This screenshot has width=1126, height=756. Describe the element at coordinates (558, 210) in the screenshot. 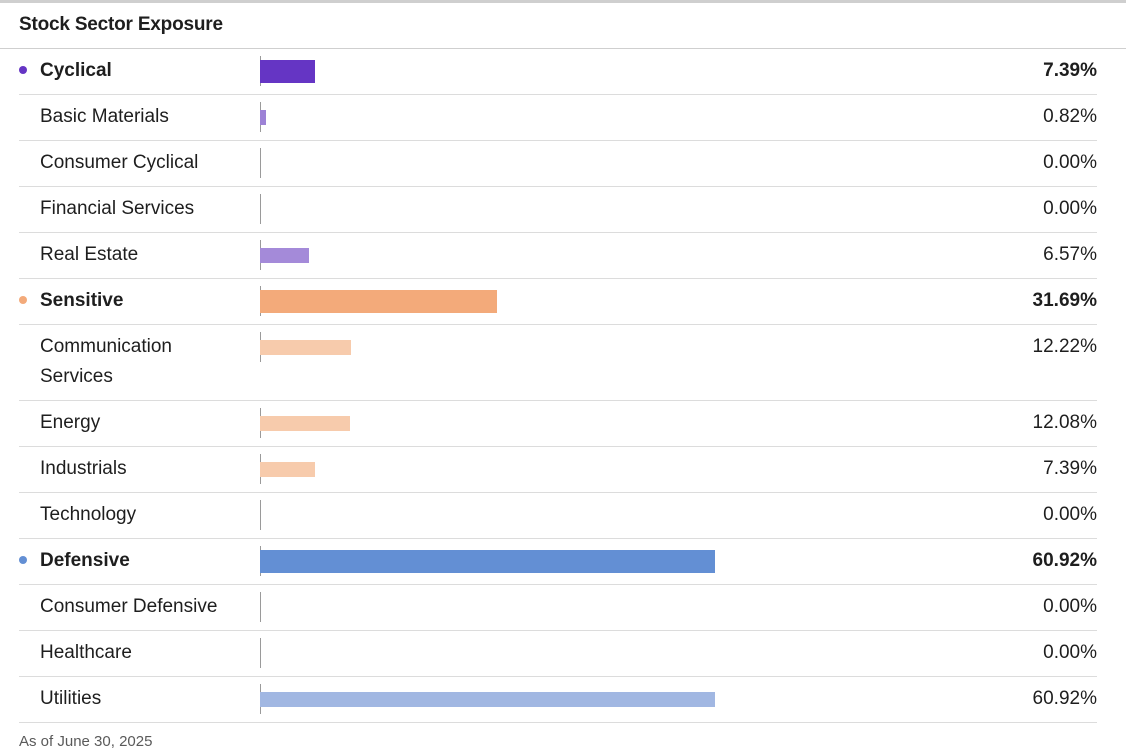

I see `sector-row-financial-services: Financial Services 0.00%` at that location.